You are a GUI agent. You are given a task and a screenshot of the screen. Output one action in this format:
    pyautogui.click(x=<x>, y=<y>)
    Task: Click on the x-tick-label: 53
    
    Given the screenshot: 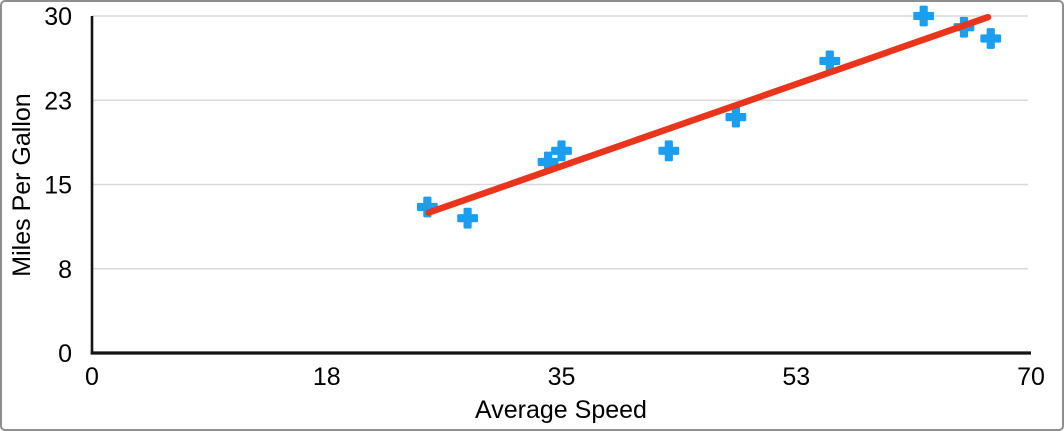 What is the action you would take?
    pyautogui.click(x=796, y=377)
    